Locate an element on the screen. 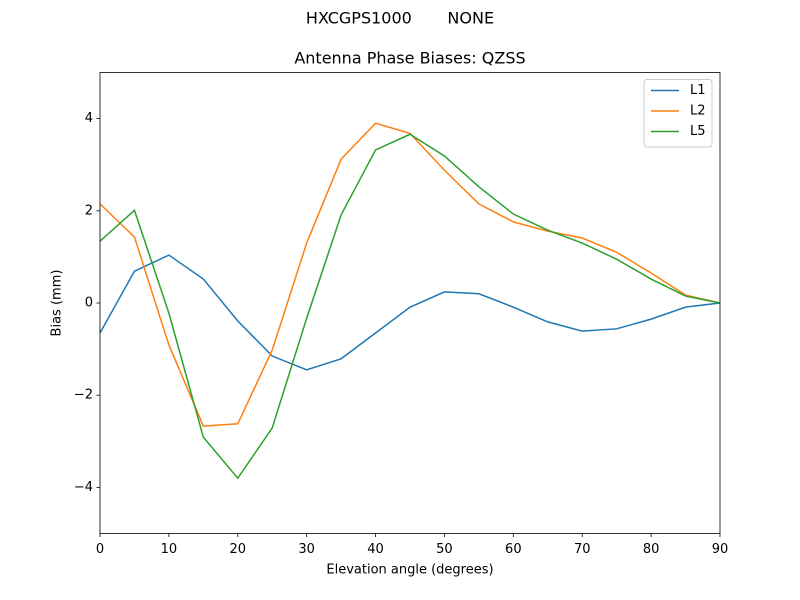 This screenshot has width=800, height=600. suptitle: HXCGPS1000 NONE is located at coordinates (400, 18).